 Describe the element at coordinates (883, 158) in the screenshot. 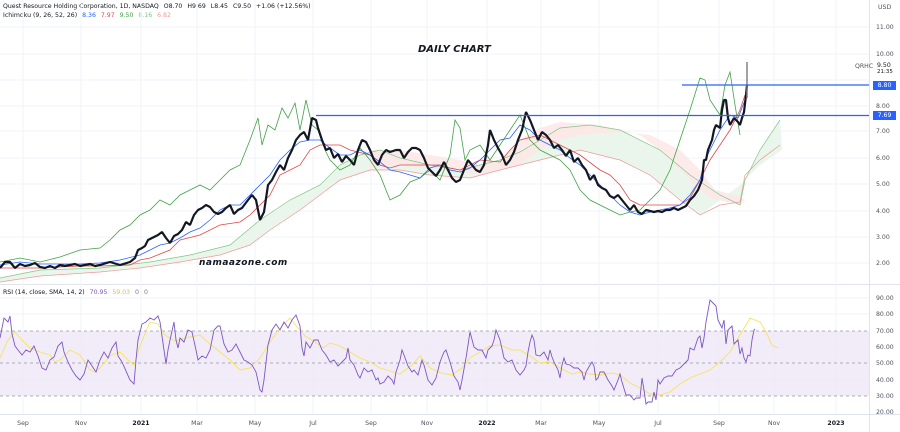

I see `price-tick: 6.00` at that location.